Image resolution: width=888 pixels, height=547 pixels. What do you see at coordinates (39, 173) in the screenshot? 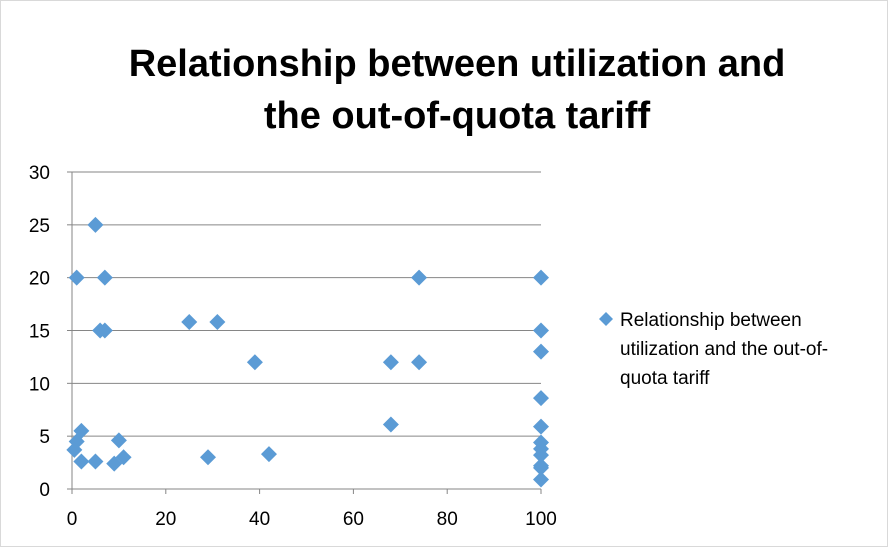
I see `y-tick-label-30: 30` at bounding box center [39, 173].